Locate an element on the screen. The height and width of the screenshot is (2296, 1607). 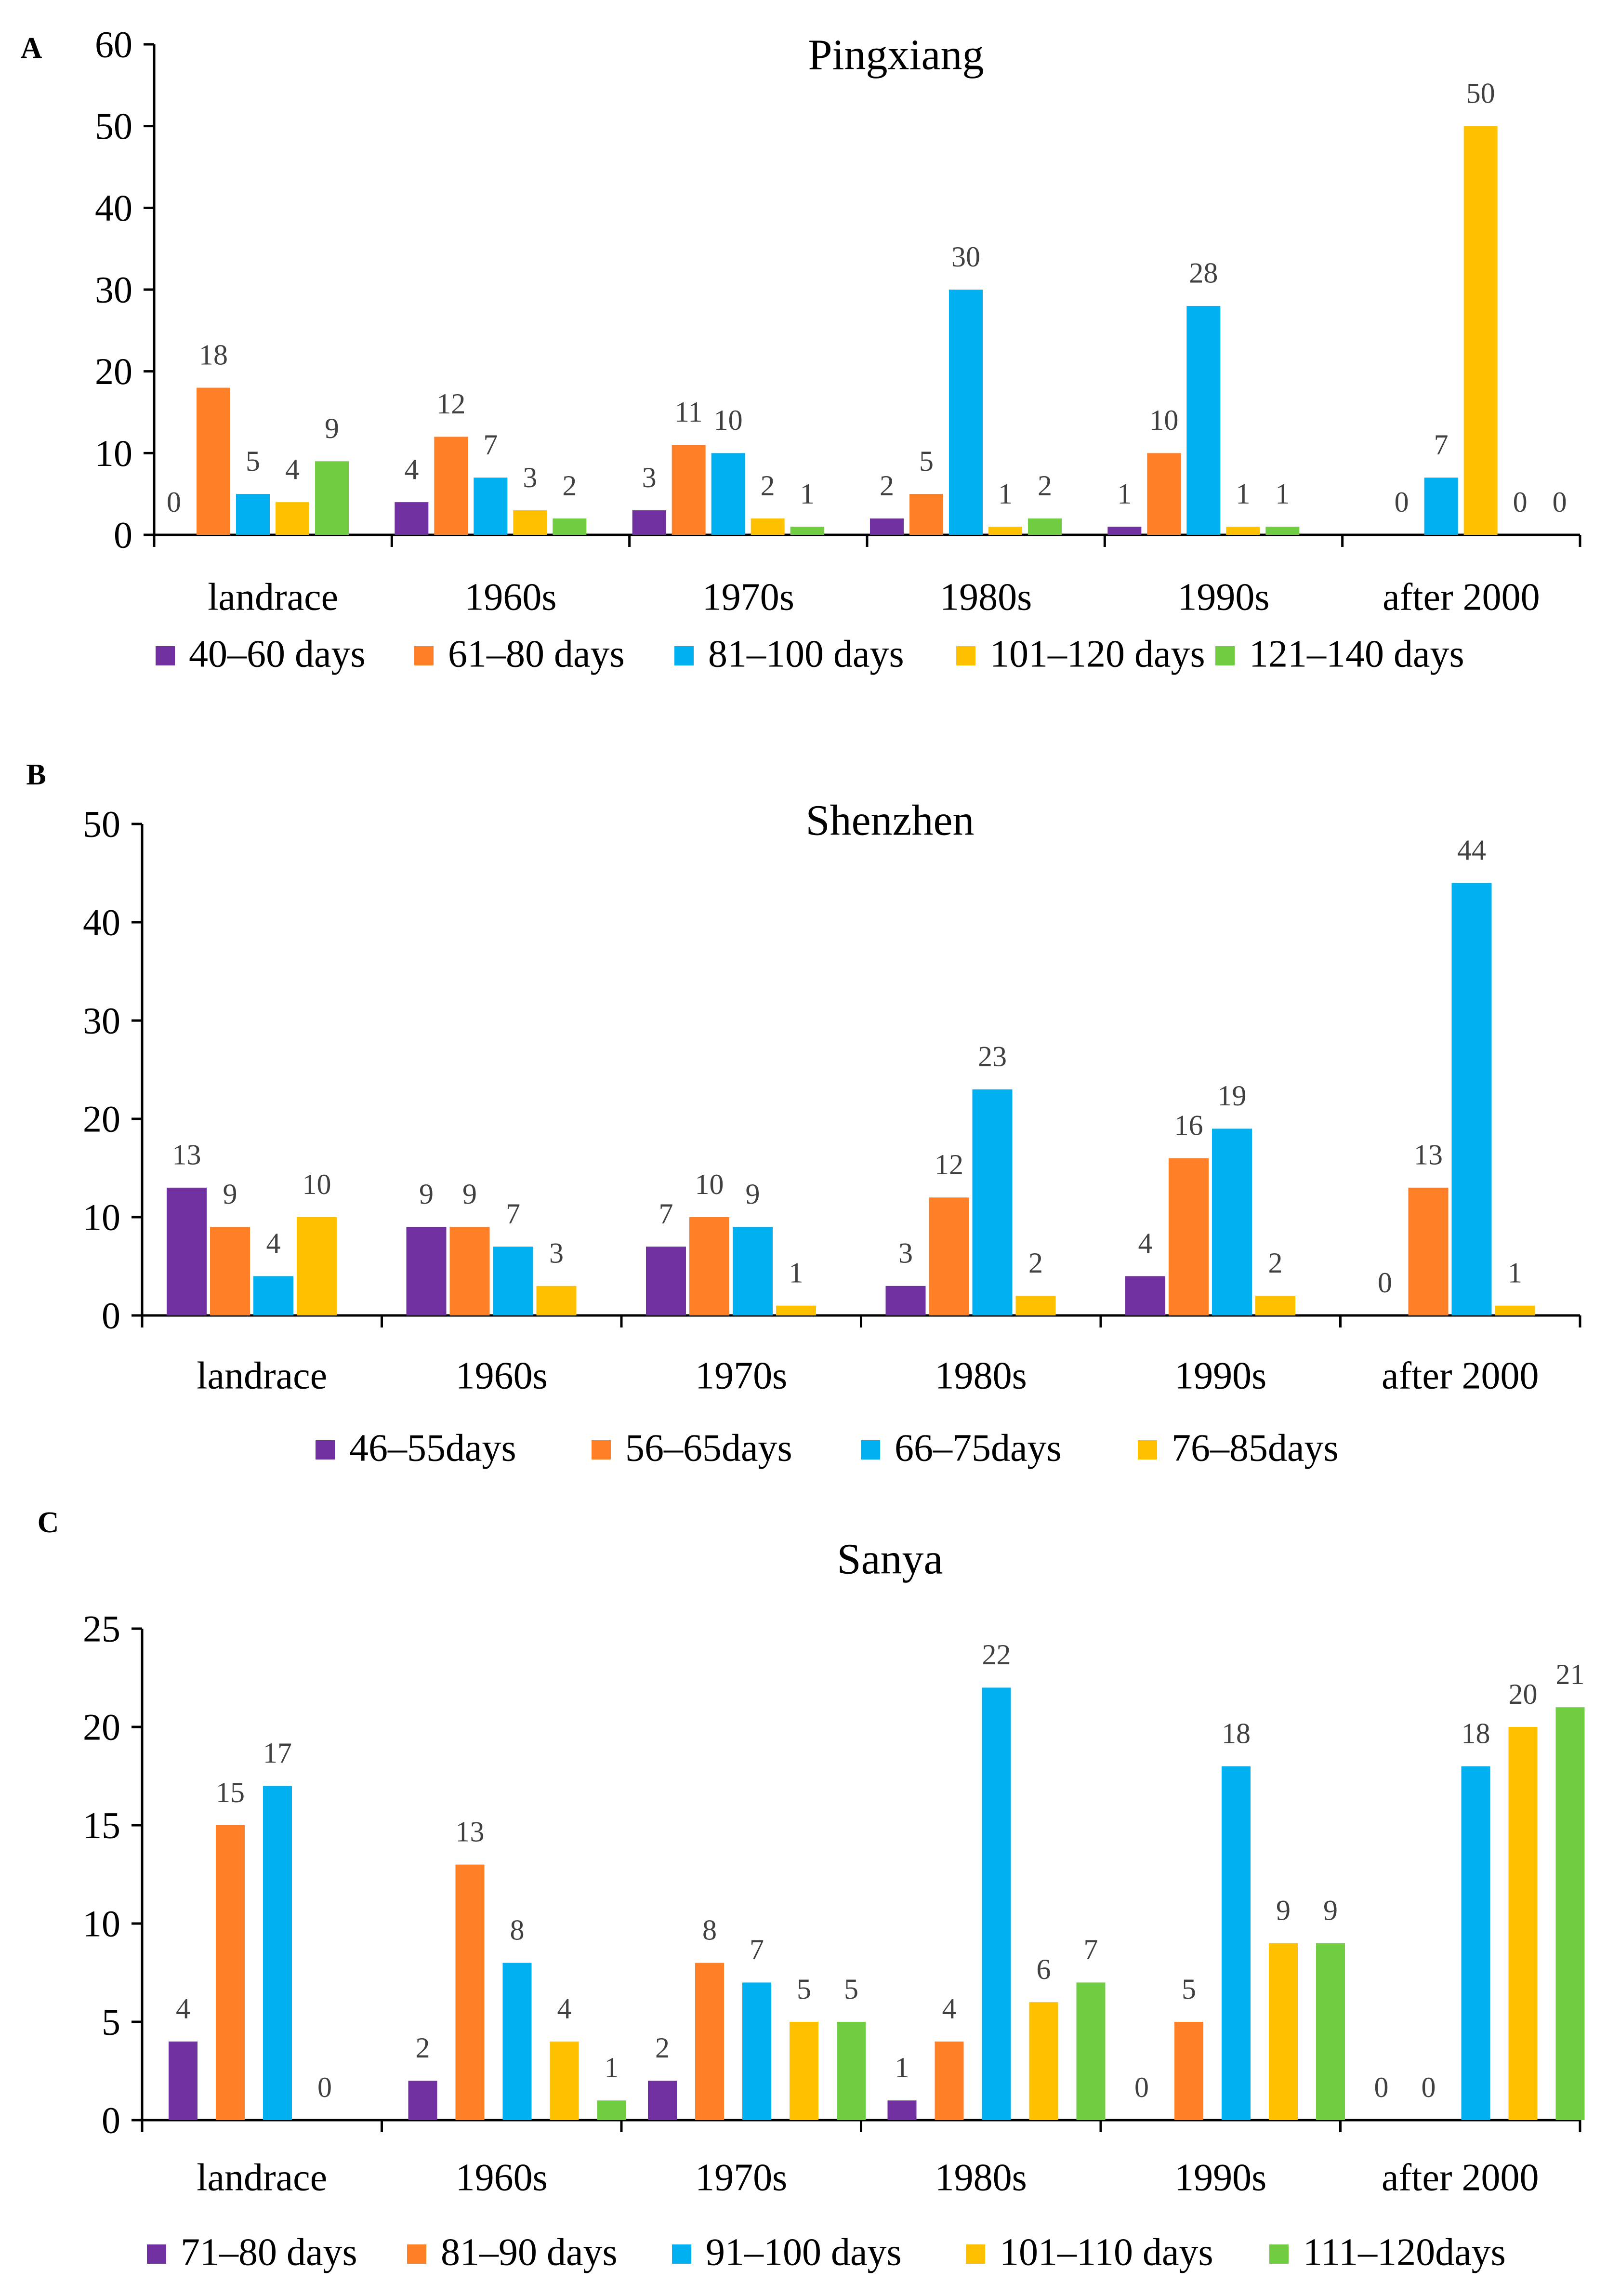
y-tick-label: 50 is located at coordinates (101, 824).